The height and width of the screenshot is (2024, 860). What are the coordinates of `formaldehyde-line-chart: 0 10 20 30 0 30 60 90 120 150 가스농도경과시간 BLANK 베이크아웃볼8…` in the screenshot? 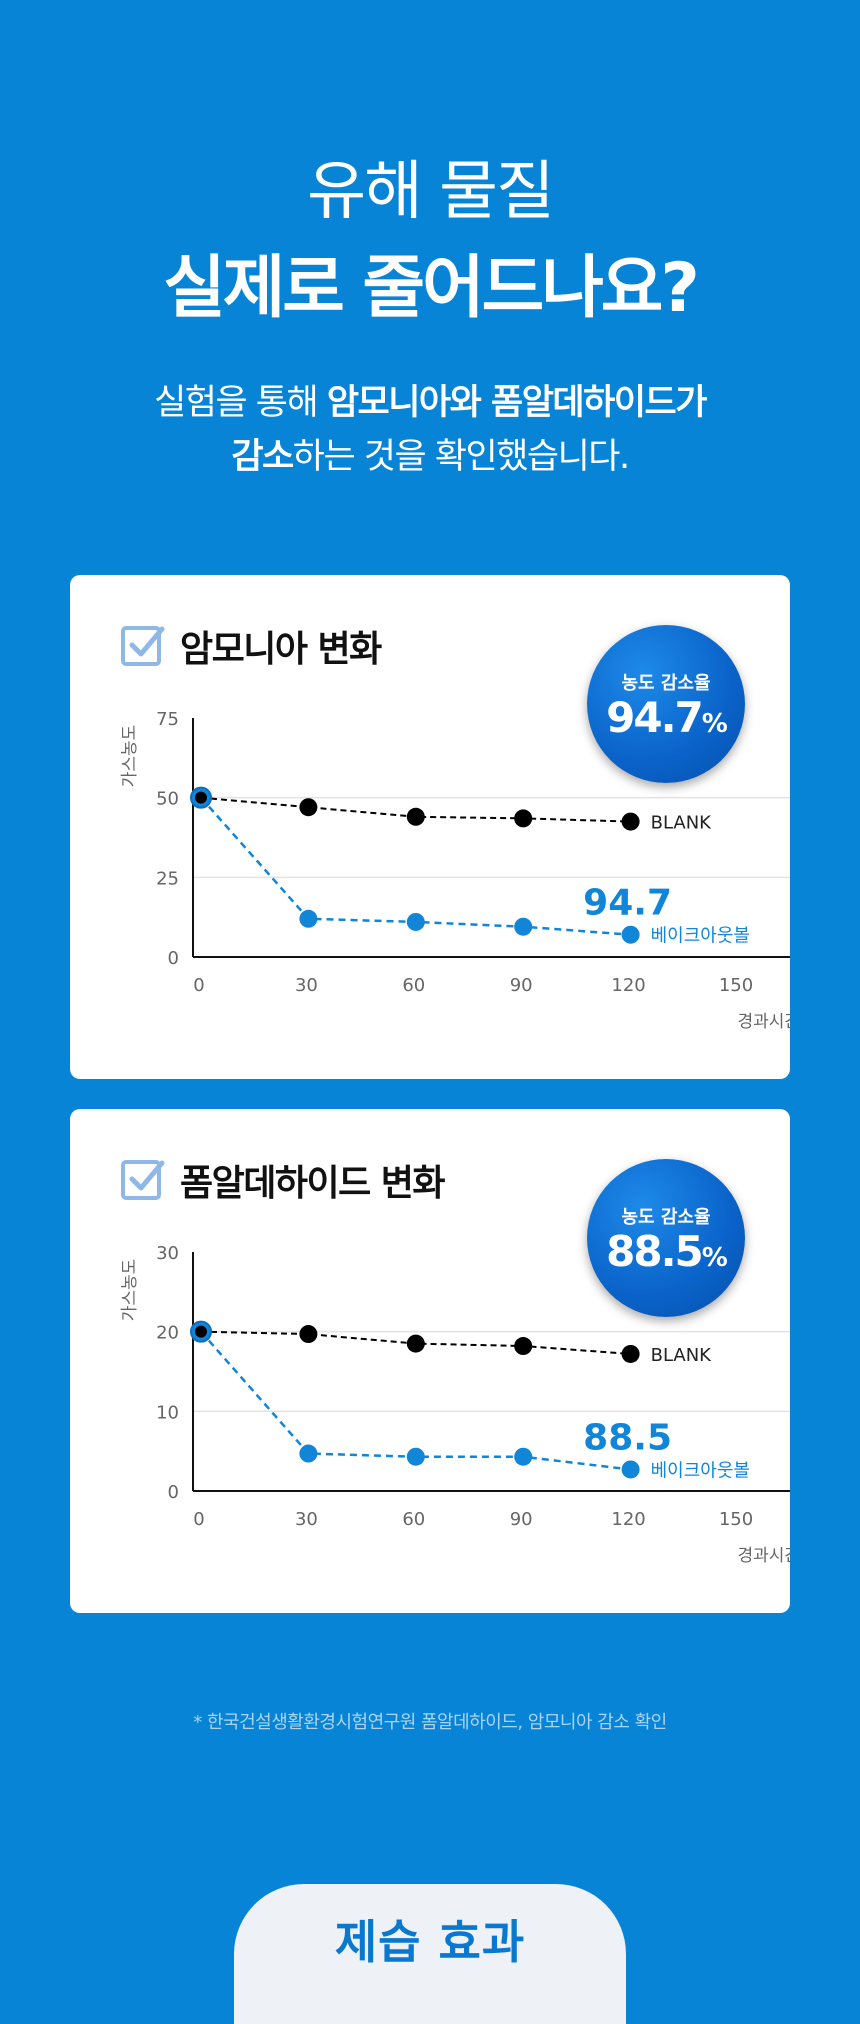 It's located at (455, 1404).